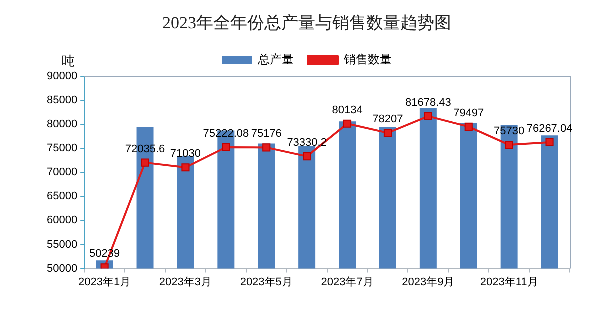 Image resolution: width=606 pixels, height=326 pixels. What do you see at coordinates (266, 282) in the screenshot?
I see `x-tick-label: 2023年5月` at bounding box center [266, 282].